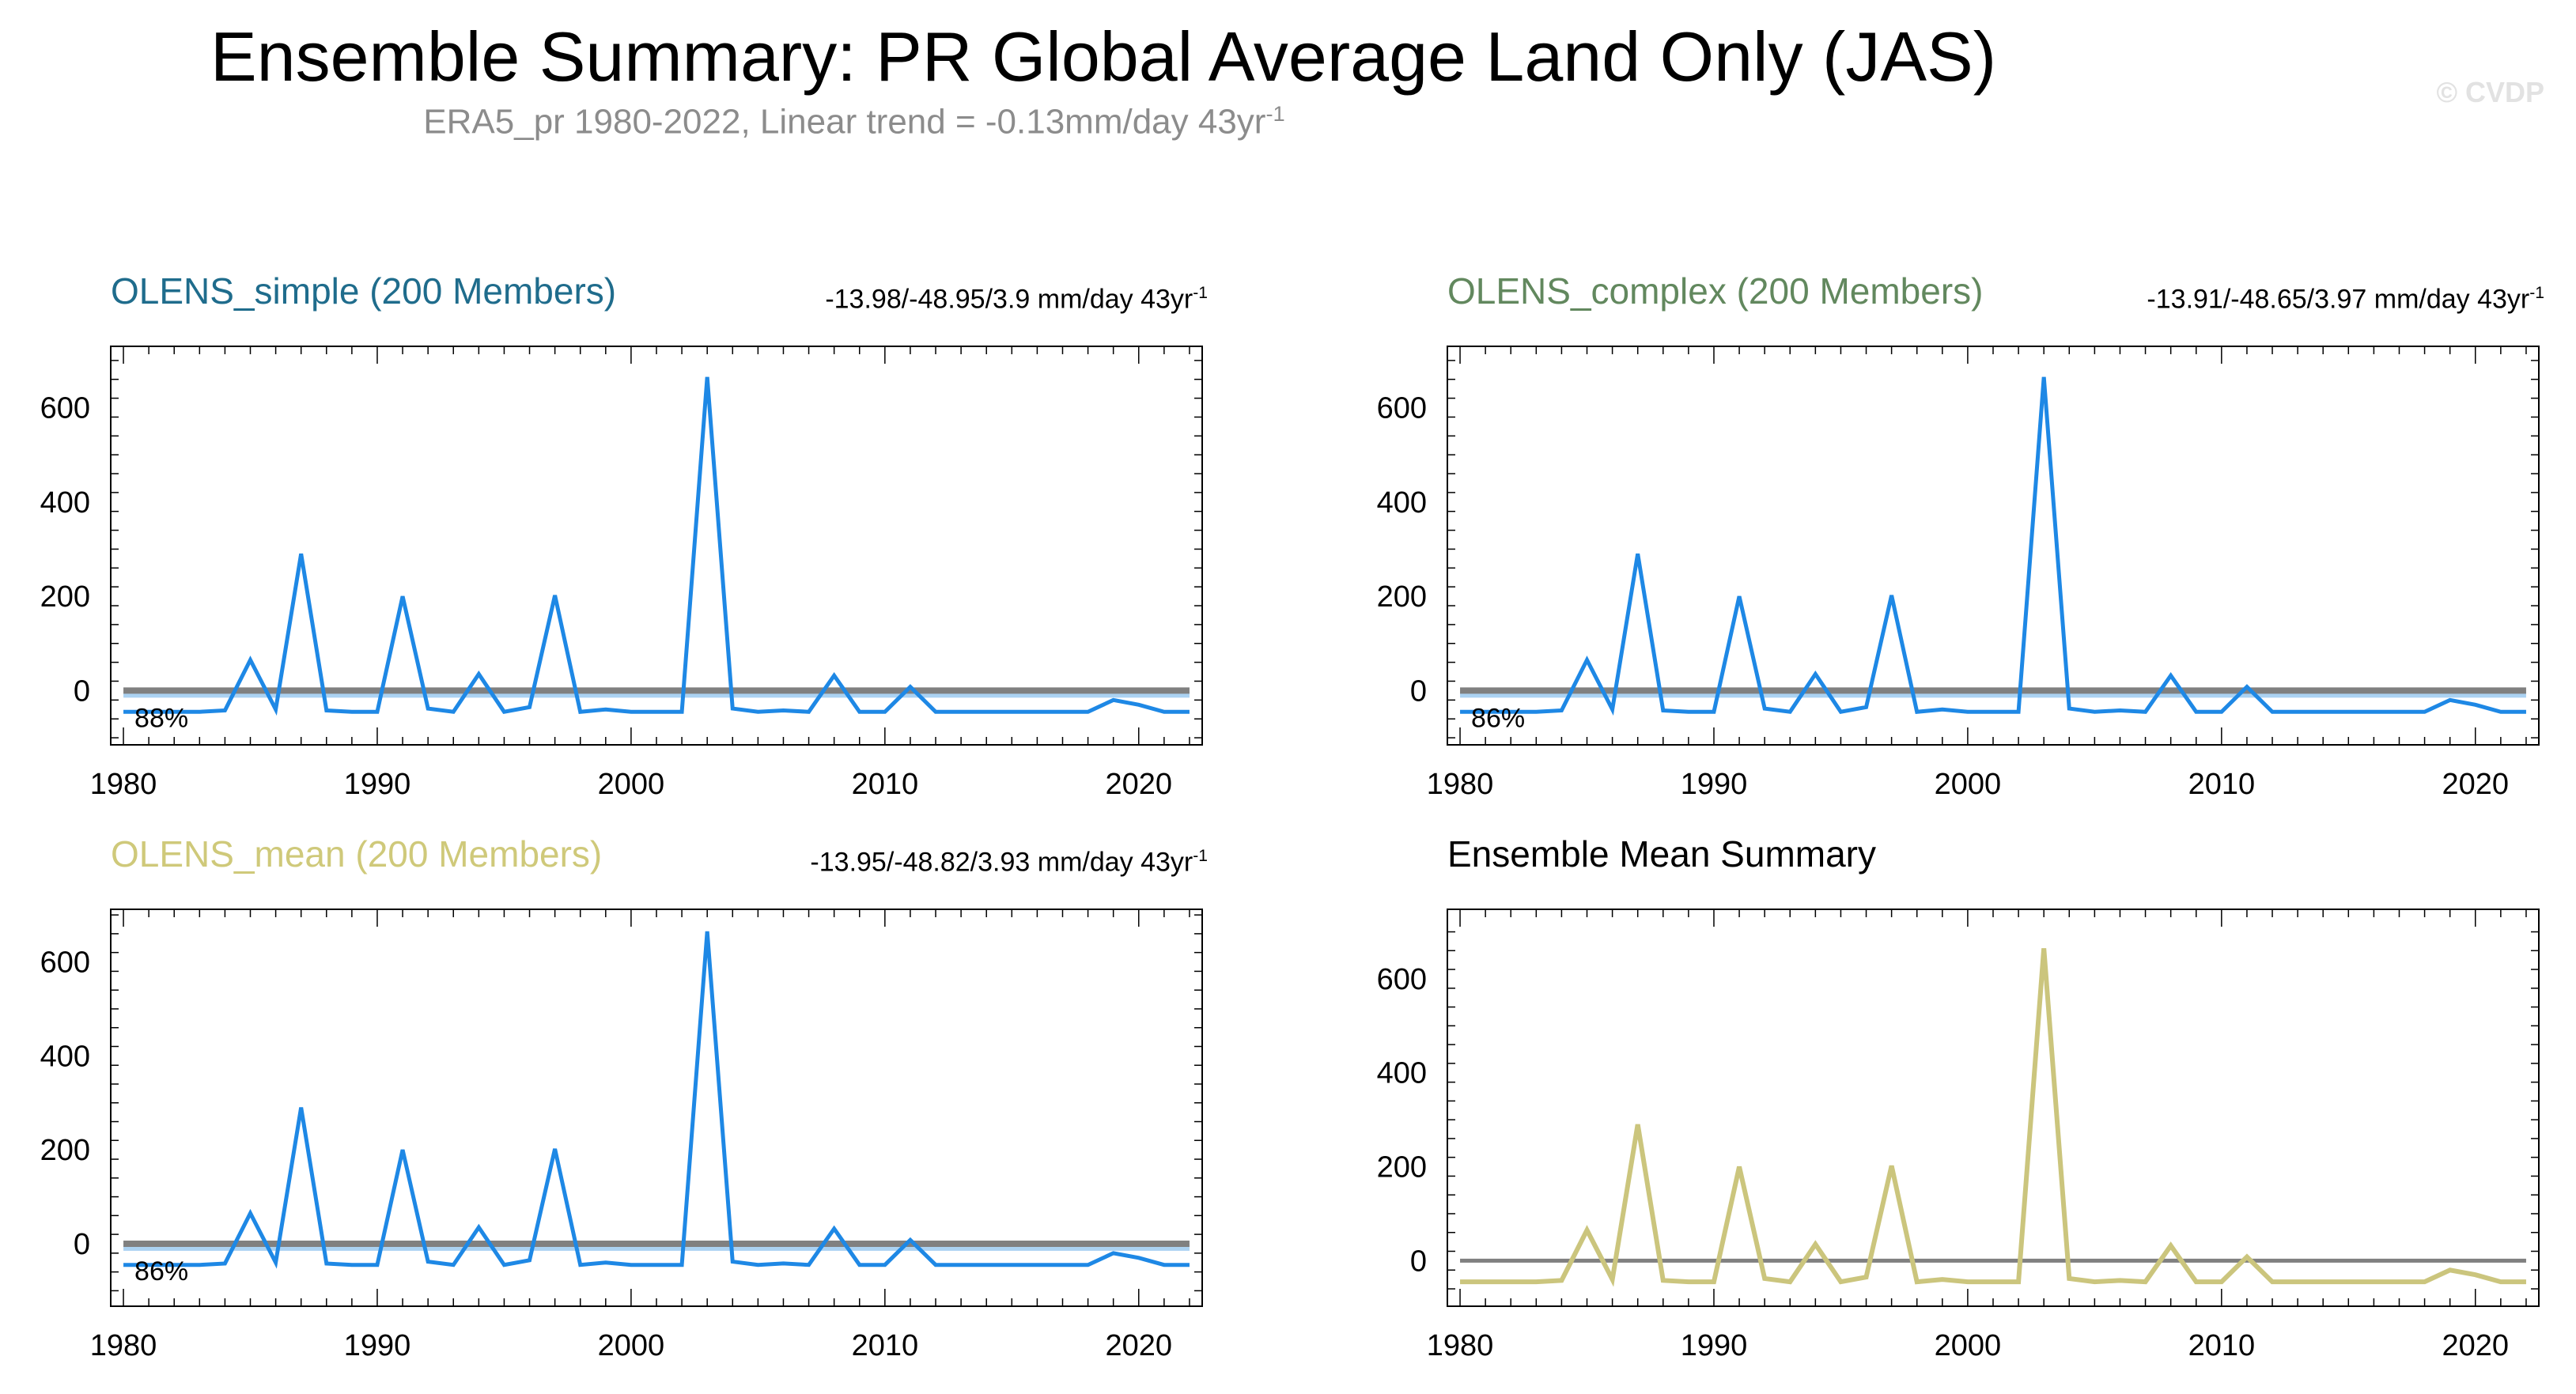  Describe the element at coordinates (1715, 291) in the screenshot. I see `panel-title-complex: OLENS_complex (200 Members)` at that location.